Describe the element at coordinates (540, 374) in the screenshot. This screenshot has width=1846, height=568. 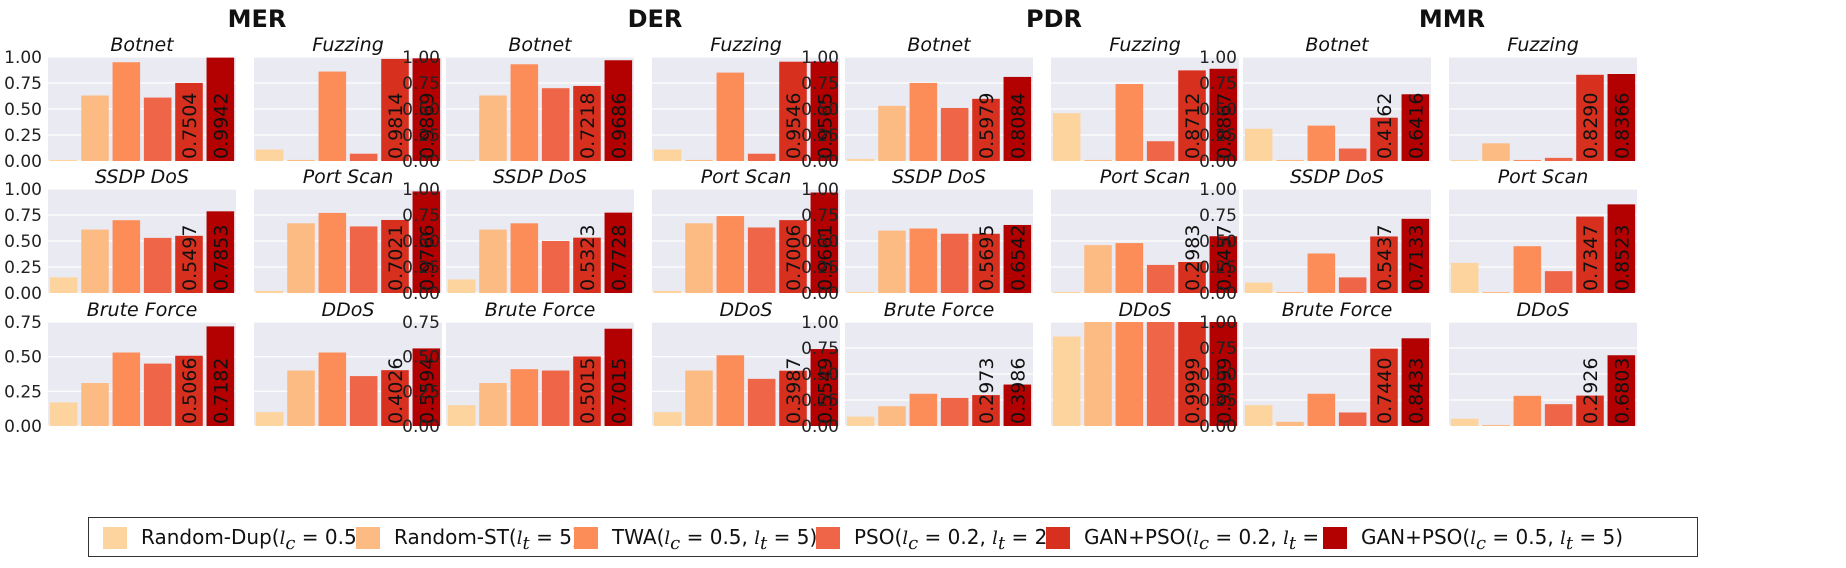
I see `panel-der-brute-force` at that location.